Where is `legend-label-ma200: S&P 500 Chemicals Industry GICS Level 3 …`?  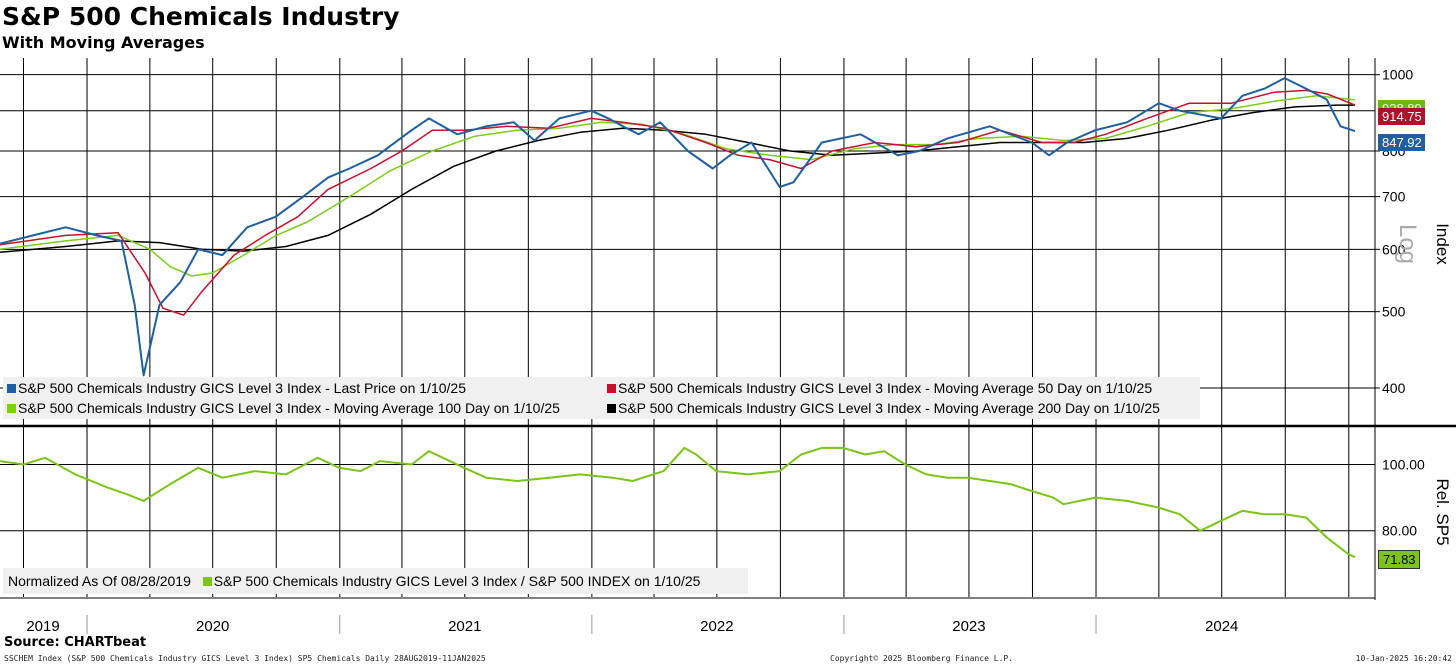
legend-label-ma200: S&P 500 Chemicals Industry GICS Level 3 … is located at coordinates (889, 408).